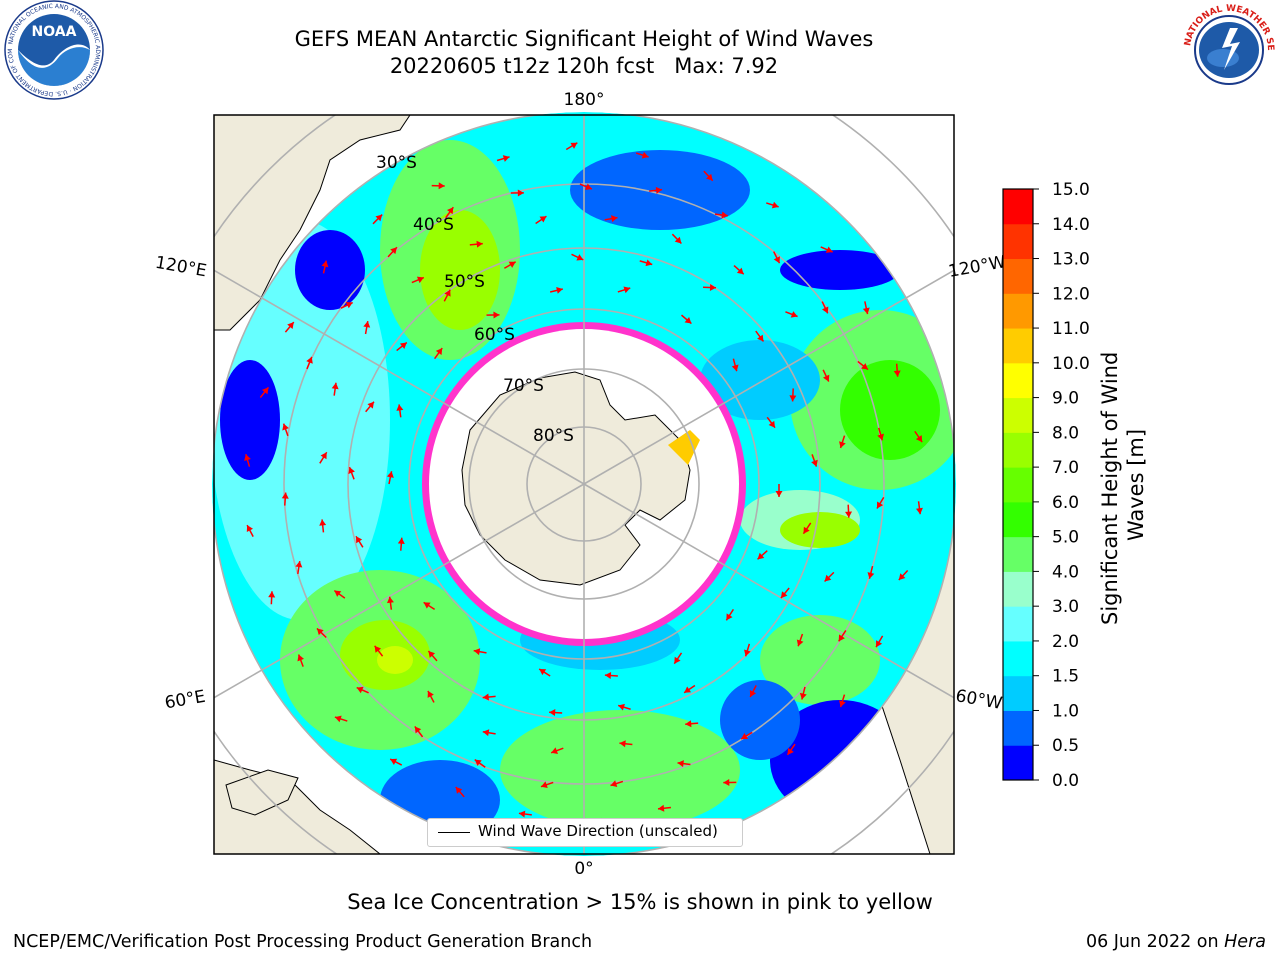  I want to click on lon-label-120e: 120°E, so click(181, 267).